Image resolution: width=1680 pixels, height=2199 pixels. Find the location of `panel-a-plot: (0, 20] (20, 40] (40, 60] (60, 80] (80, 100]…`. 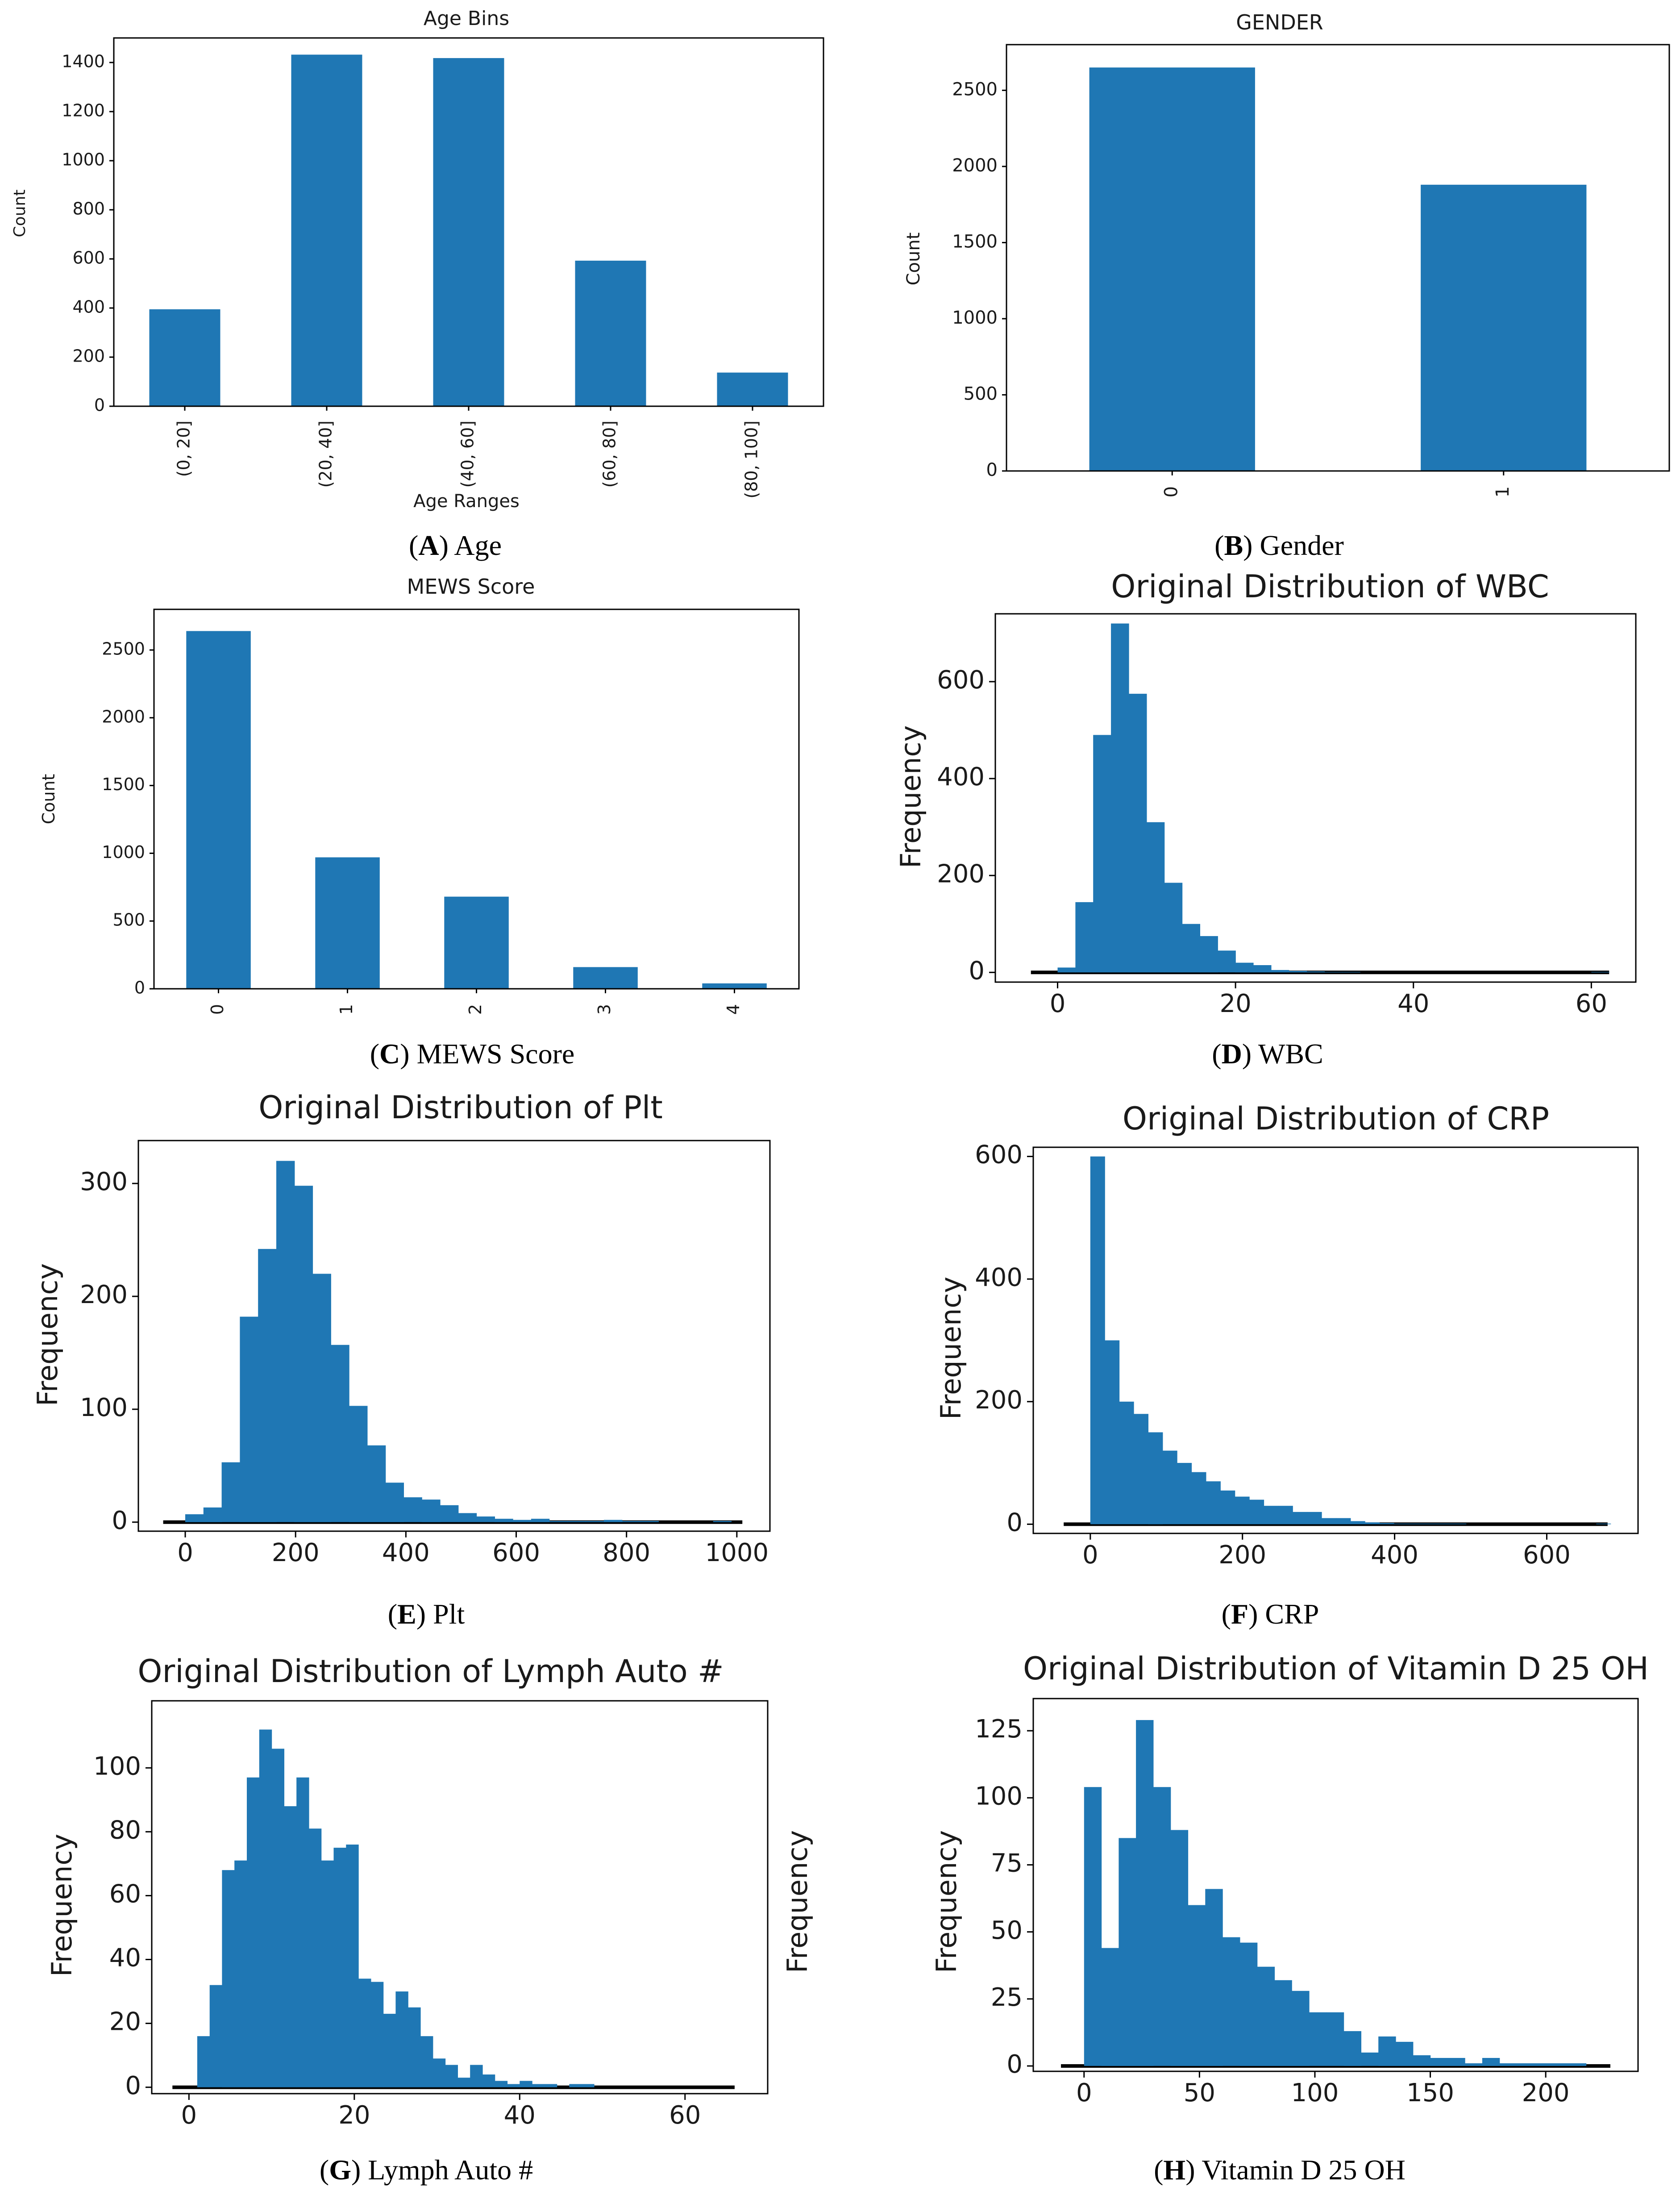

panel-a-plot: (0, 20] (20, 40] (40, 60] (60, 80] (80, 100]… is located at coordinates (443, 268).